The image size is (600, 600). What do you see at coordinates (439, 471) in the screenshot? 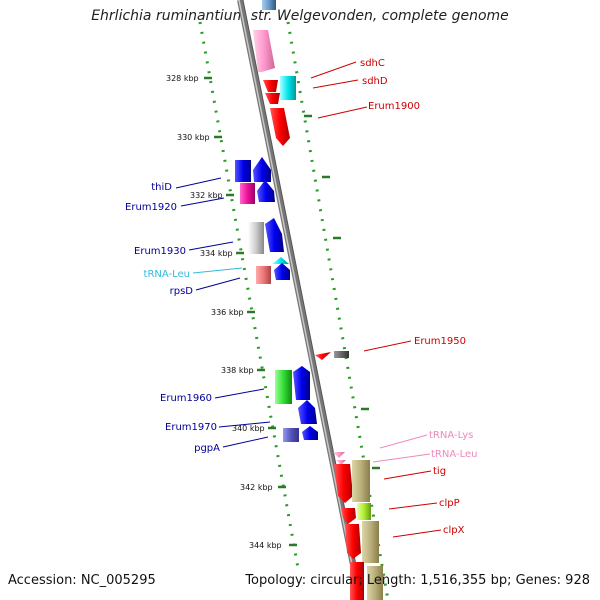
I see `gene-label-tig: tig` at bounding box center [439, 471].